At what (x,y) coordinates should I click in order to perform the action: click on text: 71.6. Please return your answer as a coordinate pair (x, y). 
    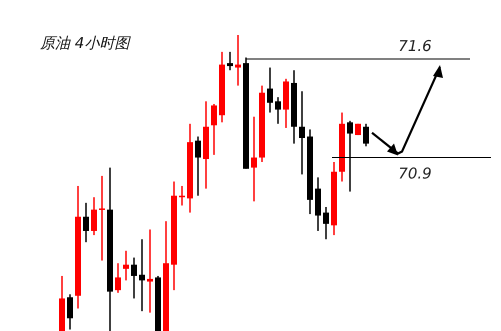
    Looking at the image, I should click on (415, 45).